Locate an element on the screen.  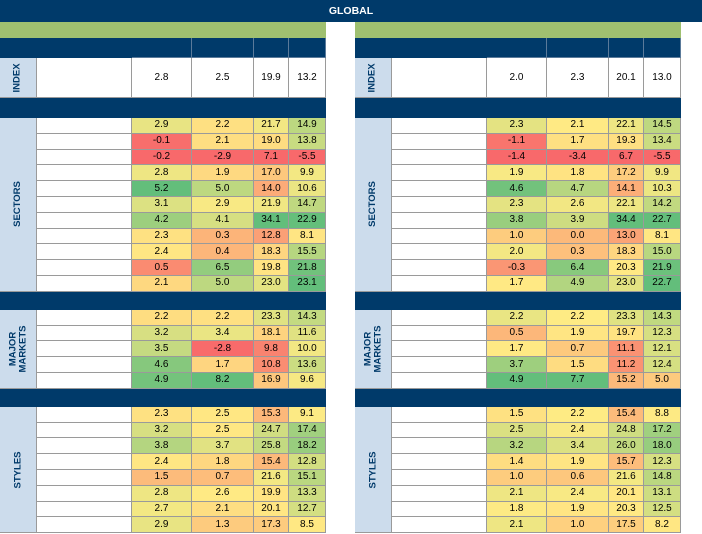
value-cell: 2.2 is located at coordinates (578, 414).